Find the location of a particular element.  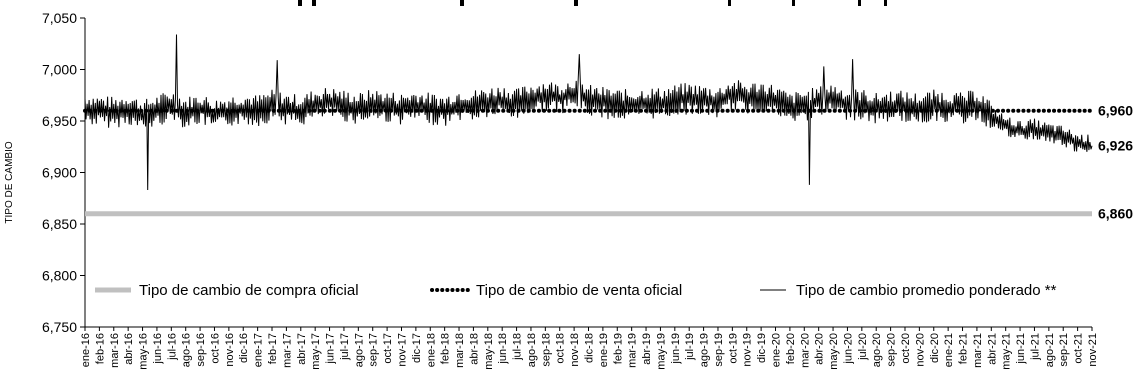

end-labels: 6,860 6,960 6,926 is located at coordinates (1115, 162).